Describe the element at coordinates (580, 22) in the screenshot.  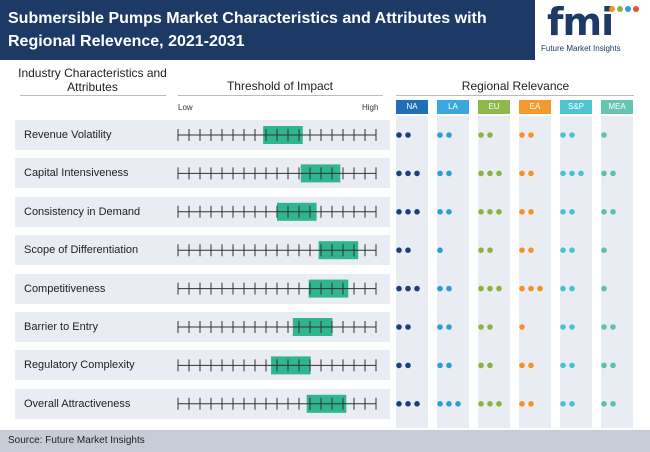
I see `logo-mark: fmi` at that location.